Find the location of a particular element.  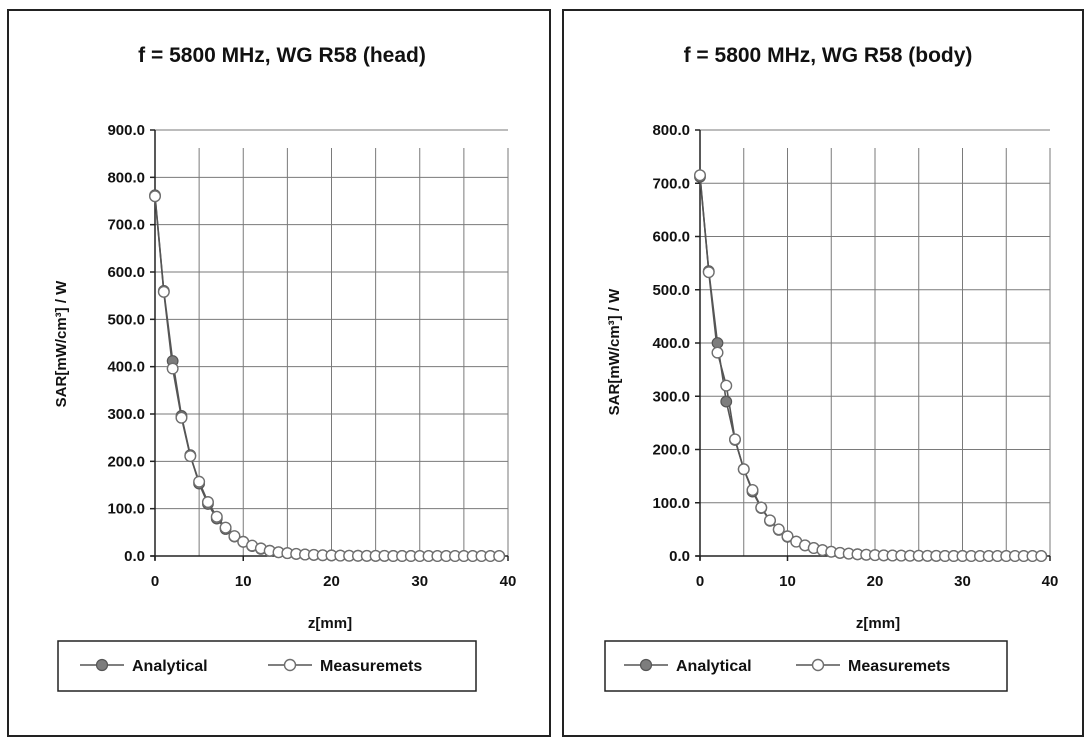

right-chart-title: f = 5800 MHz, WG R58 (body) is located at coordinates (828, 55).